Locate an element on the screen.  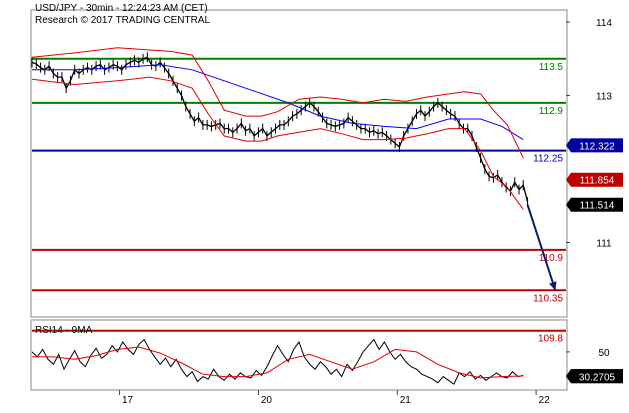
rsi-tag-label-1: 30.2705 is located at coordinates (597, 377).